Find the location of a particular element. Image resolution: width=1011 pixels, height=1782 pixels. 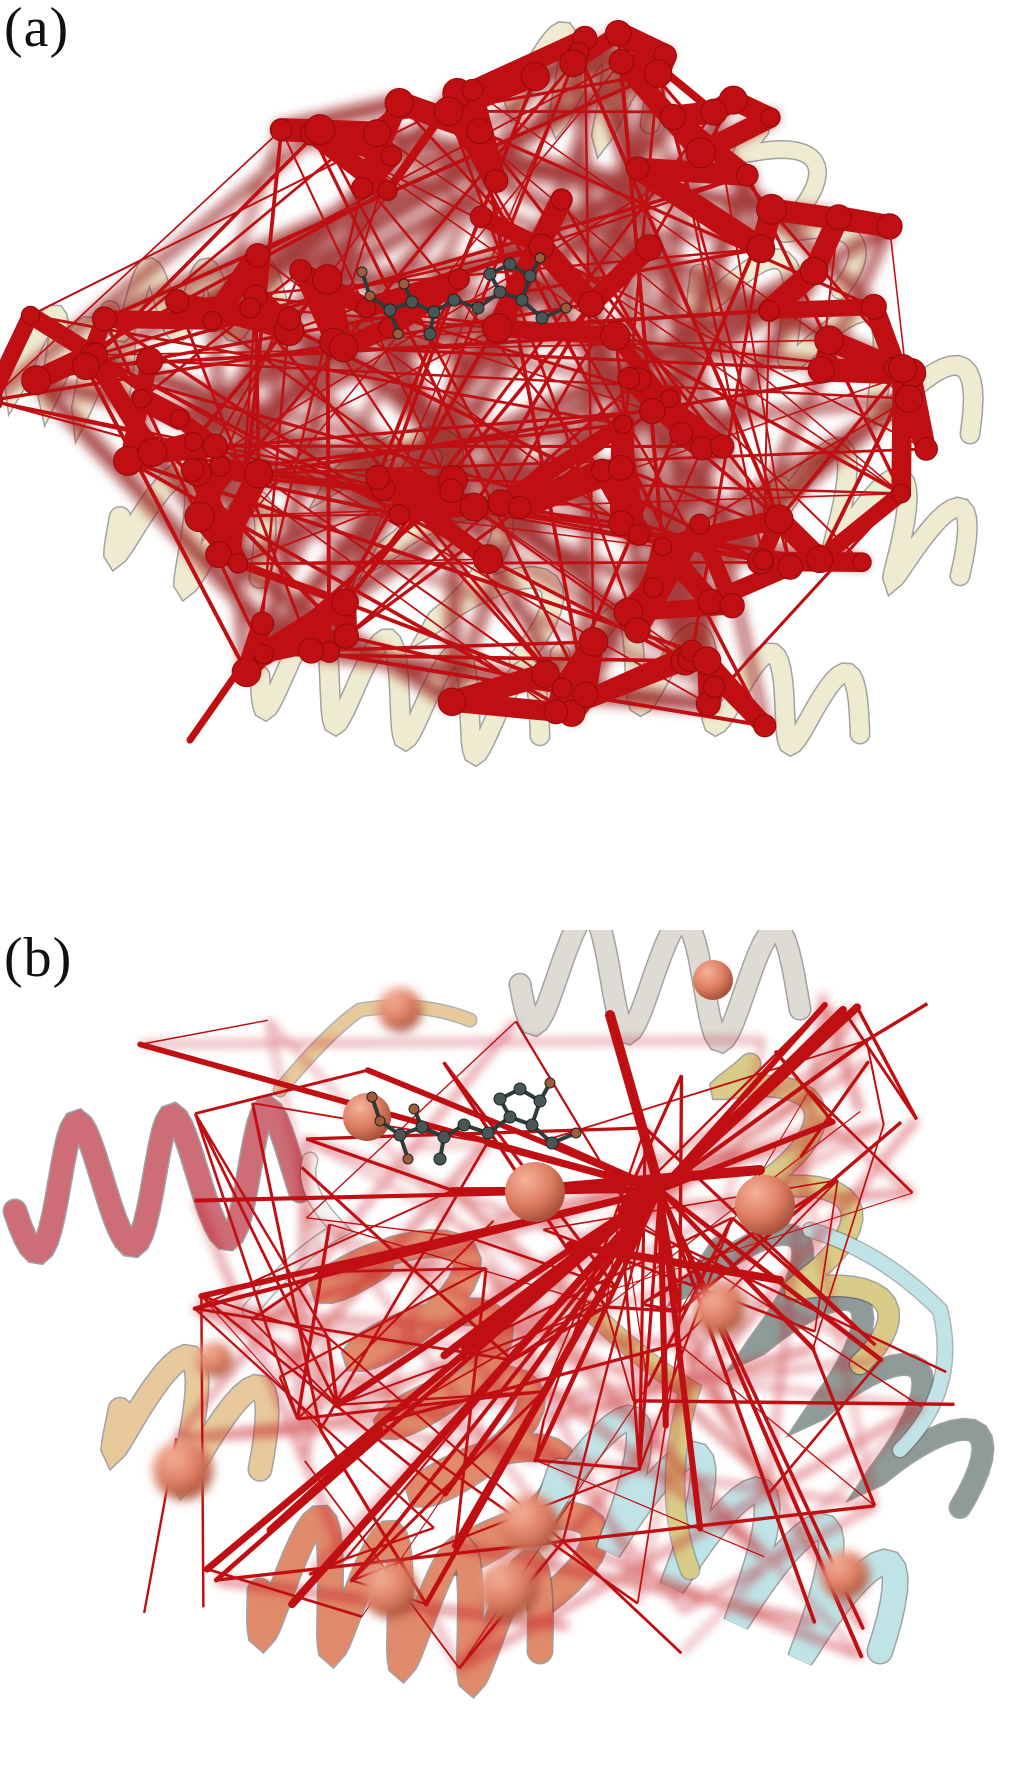

panel-a-label: (a) is located at coordinates (37, 29).